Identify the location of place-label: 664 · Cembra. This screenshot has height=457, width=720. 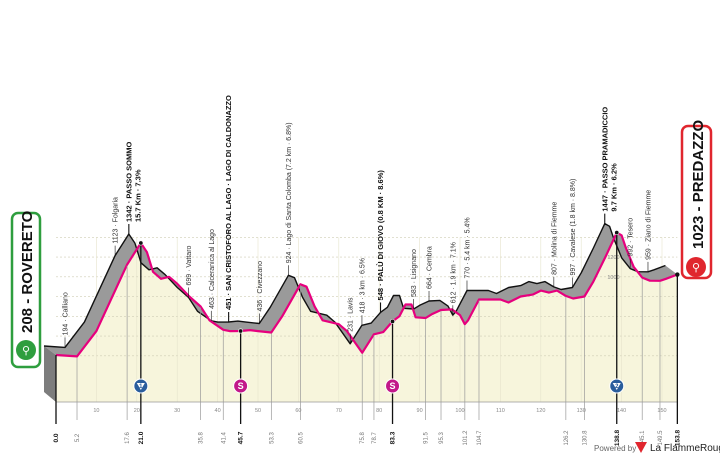
(430, 267).